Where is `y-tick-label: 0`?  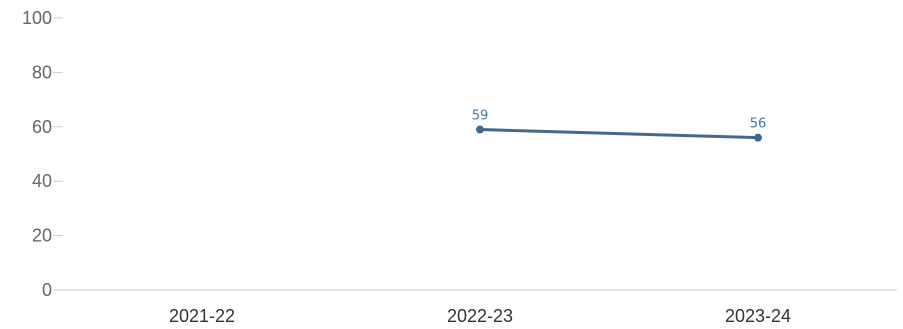 y-tick-label: 0 is located at coordinates (47, 290).